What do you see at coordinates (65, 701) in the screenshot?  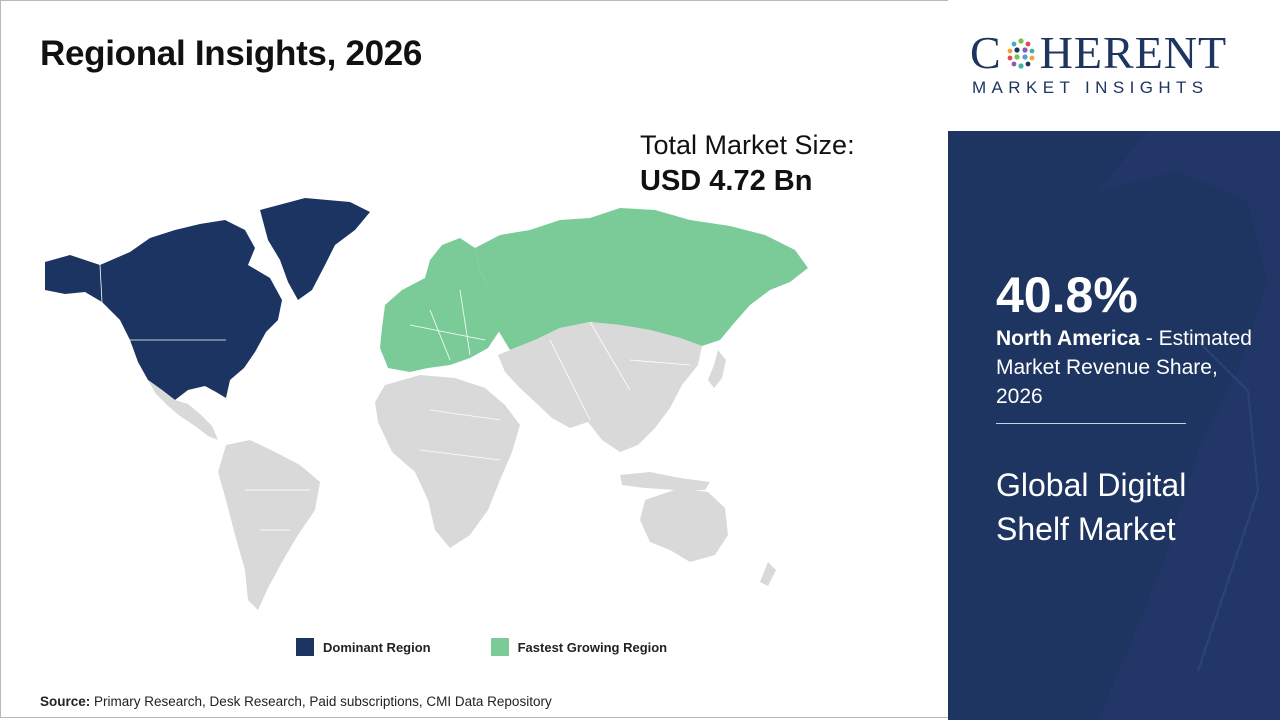 I see `source-label: Source:` at bounding box center [65, 701].